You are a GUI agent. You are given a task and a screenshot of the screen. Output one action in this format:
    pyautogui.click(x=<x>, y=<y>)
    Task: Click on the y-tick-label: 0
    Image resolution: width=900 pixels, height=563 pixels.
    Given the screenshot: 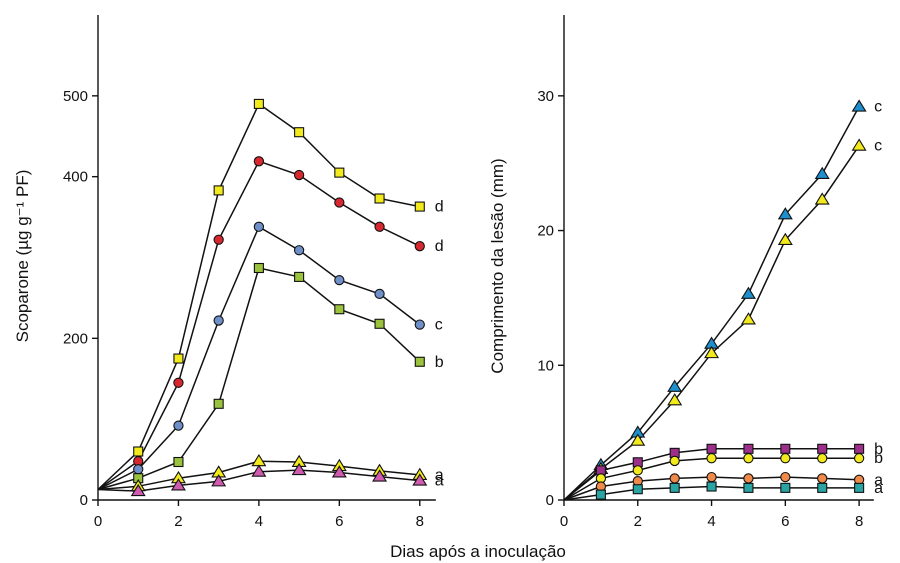 What is the action you would take?
    pyautogui.click(x=84, y=500)
    